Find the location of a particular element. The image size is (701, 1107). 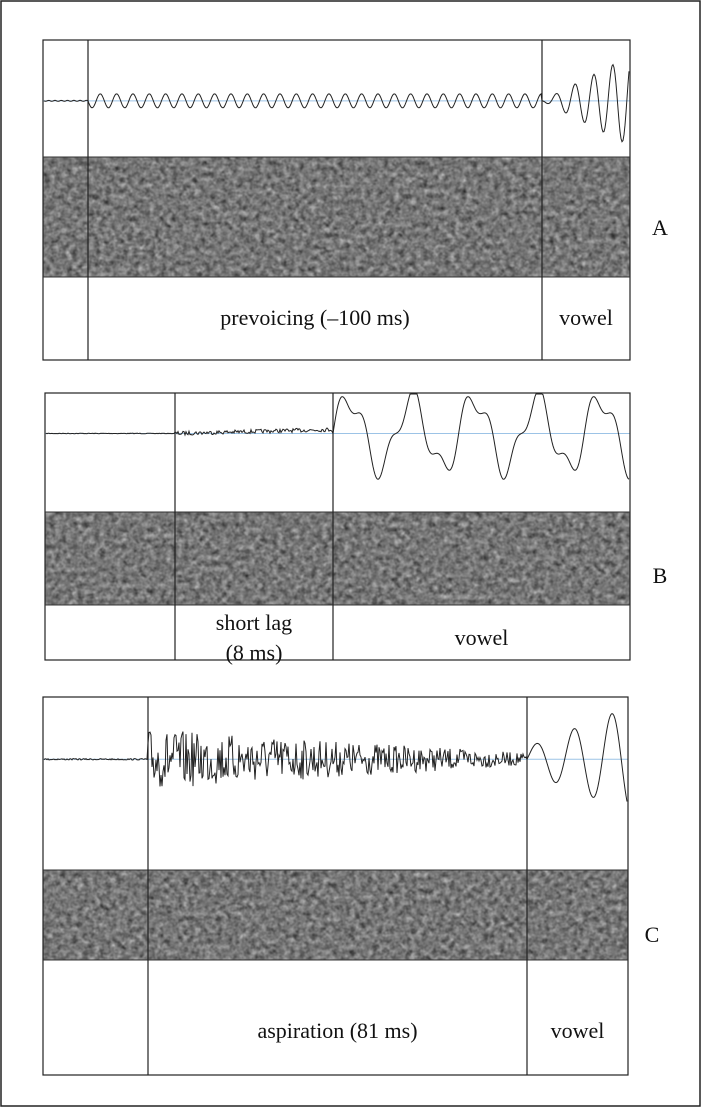

segment-label: aspiration (81 ms) is located at coordinates (337, 1030).